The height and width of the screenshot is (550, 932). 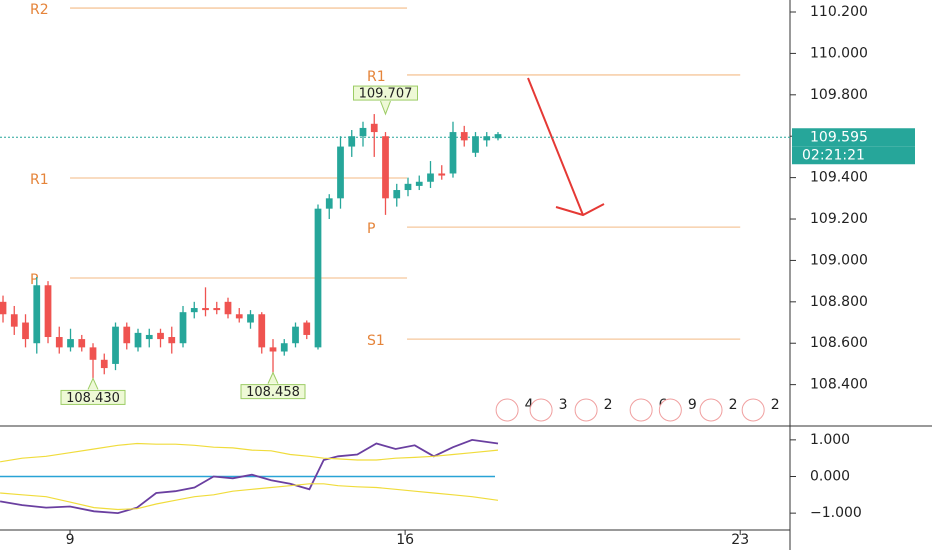 I want to click on pivot-label: P, so click(x=371, y=229).